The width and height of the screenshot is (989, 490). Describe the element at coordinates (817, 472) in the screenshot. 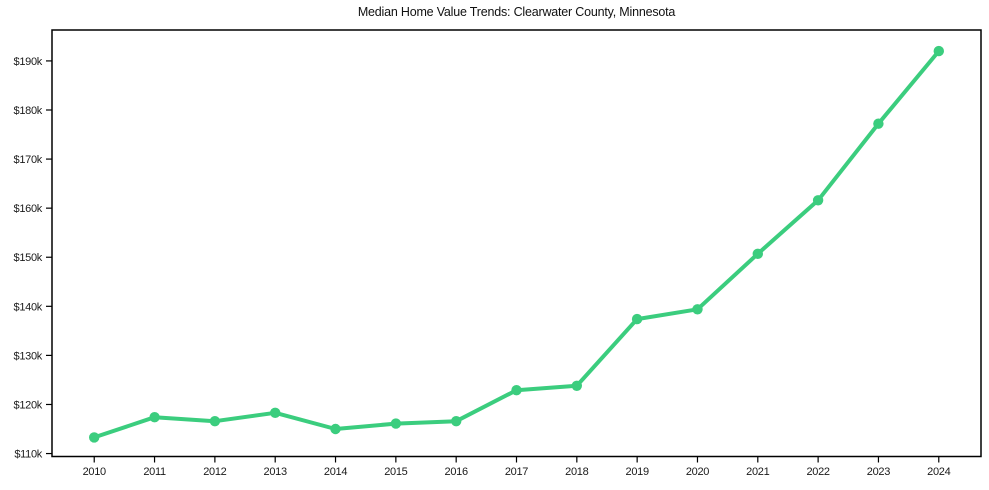

I see `x-tick-label: 2022` at that location.